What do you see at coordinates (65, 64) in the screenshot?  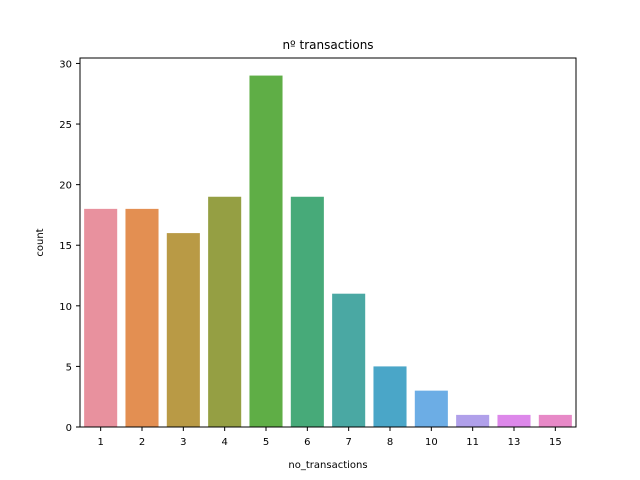 I see `y-tick-label: 30` at bounding box center [65, 64].